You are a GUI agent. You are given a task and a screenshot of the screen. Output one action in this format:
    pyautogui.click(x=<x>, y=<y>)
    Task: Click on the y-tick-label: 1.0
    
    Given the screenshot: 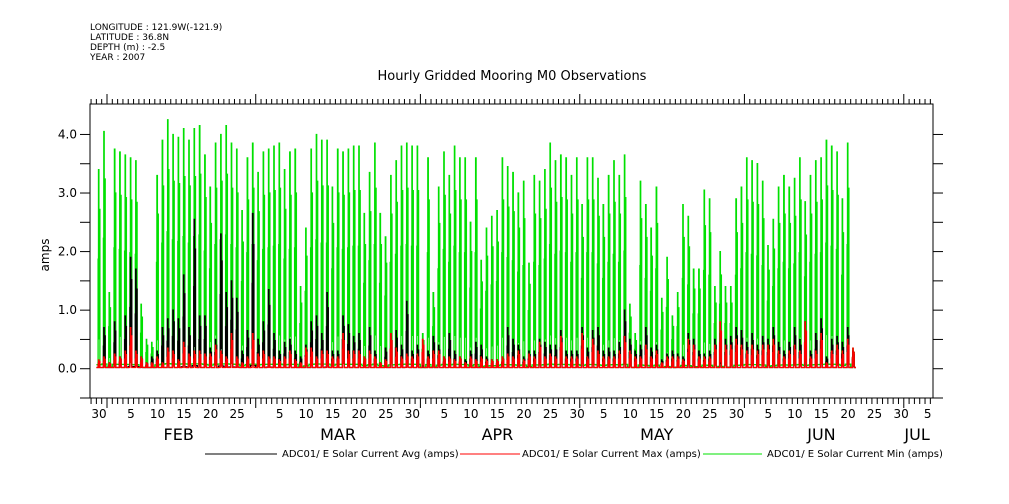 What is the action you would take?
    pyautogui.click(x=67, y=310)
    